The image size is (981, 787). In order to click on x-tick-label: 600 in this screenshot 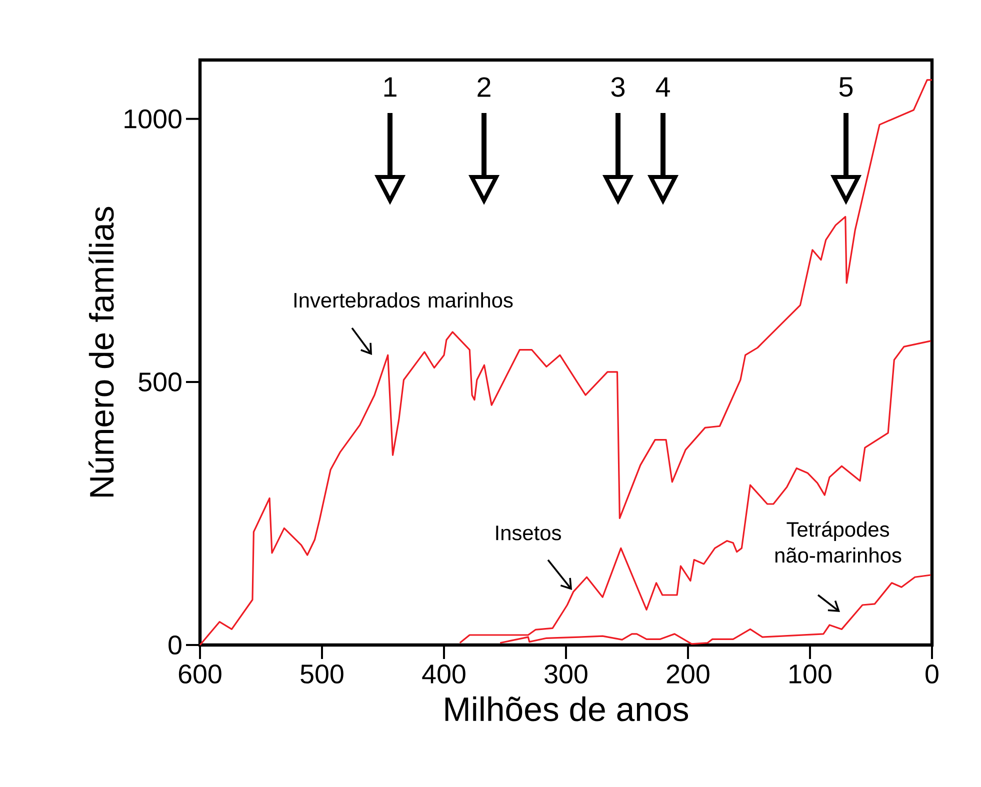, I will do `click(200, 674)`.